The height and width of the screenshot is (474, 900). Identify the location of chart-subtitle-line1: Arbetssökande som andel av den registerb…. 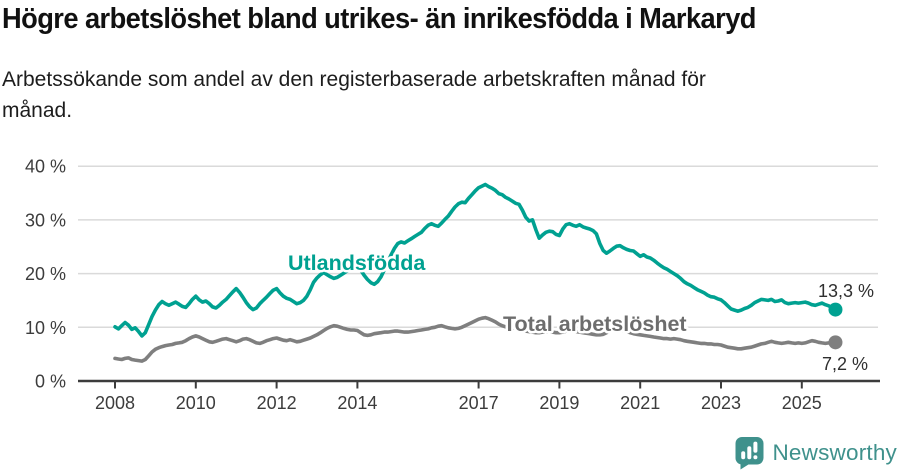
(354, 79).